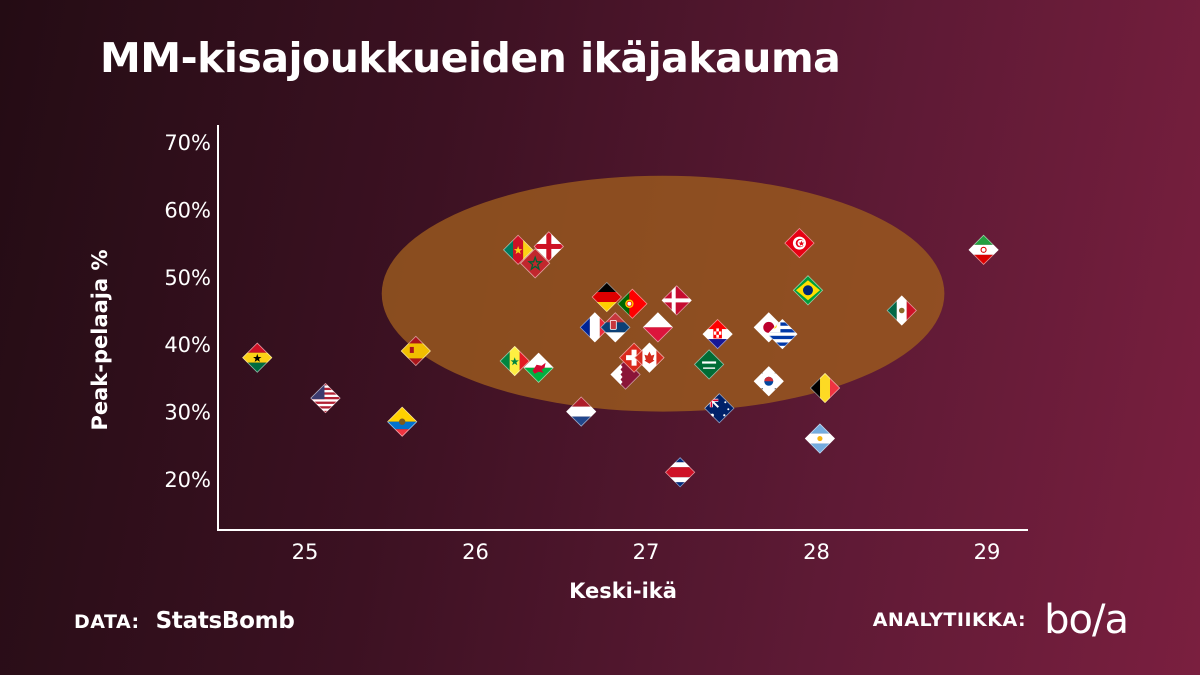 Image resolution: width=1200 pixels, height=675 pixels. I want to click on x-tick-label: 26, so click(475, 552).